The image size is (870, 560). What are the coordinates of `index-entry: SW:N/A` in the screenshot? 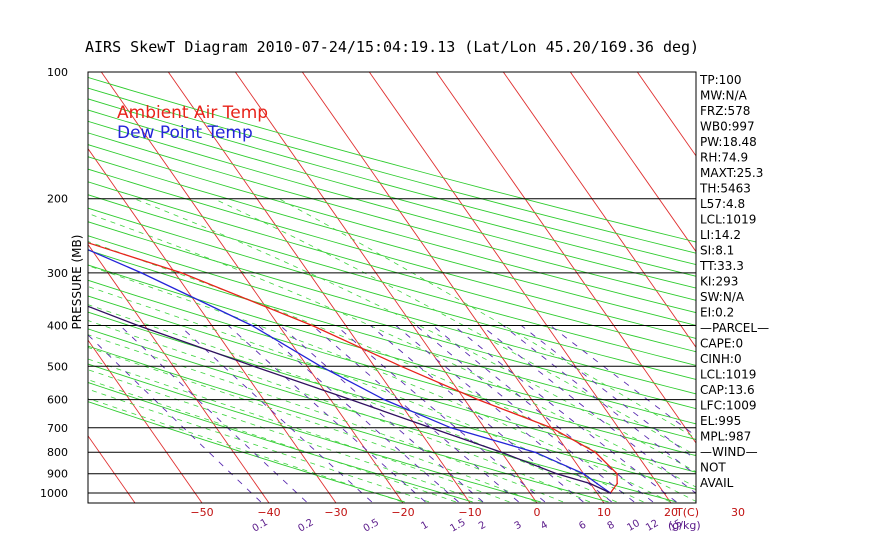 It's located at (722, 297).